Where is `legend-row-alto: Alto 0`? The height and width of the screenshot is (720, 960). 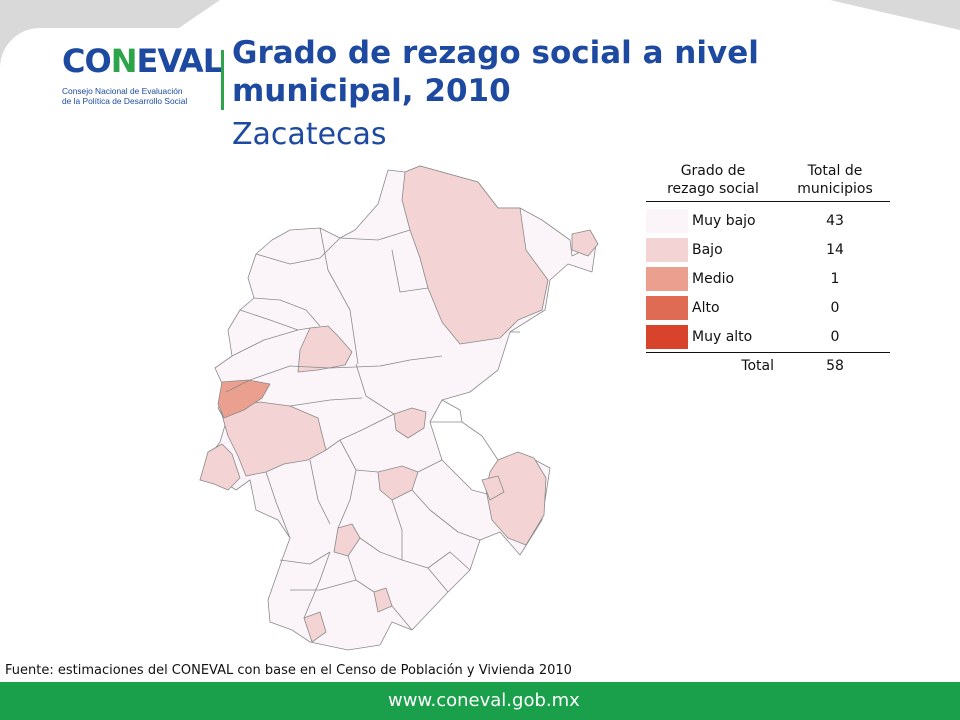
legend-row-alto: Alto 0 is located at coordinates (768, 307).